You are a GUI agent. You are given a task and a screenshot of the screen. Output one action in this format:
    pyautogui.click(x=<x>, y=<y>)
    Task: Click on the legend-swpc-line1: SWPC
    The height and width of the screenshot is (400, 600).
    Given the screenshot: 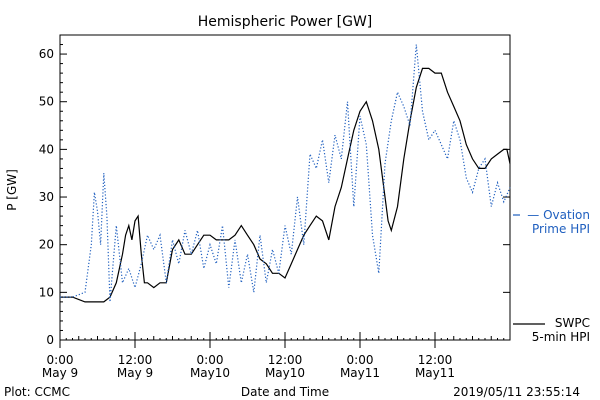 What is the action you would take?
    pyautogui.click(x=572, y=323)
    